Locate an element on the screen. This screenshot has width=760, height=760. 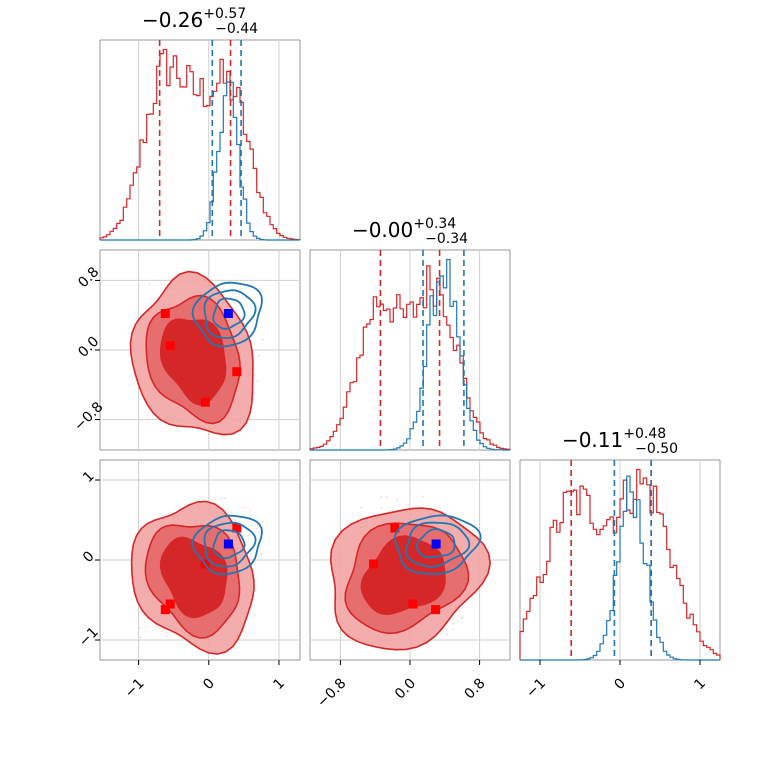
title-param-3: −0.11+0.48−0.50 is located at coordinates (619, 441).